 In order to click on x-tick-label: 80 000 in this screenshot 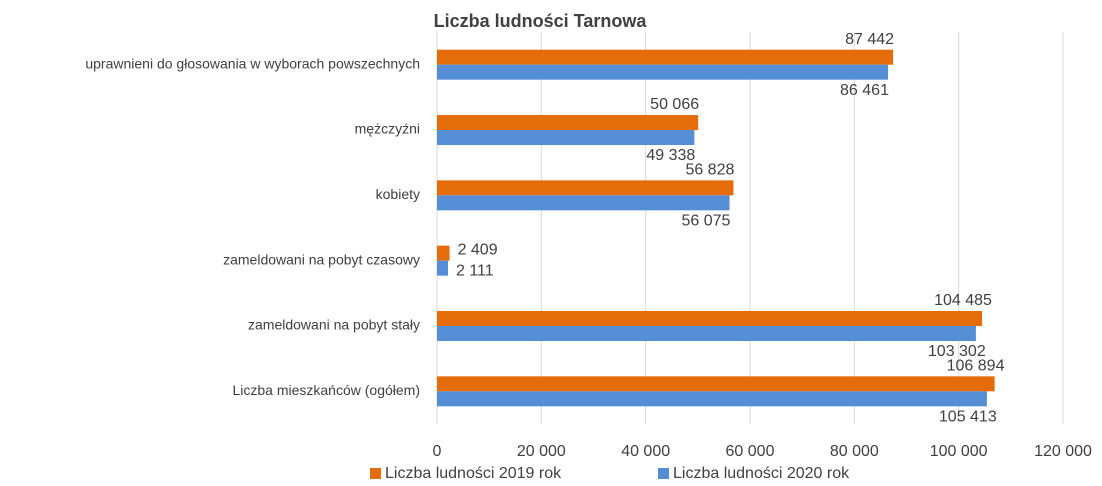, I will do `click(854, 451)`.